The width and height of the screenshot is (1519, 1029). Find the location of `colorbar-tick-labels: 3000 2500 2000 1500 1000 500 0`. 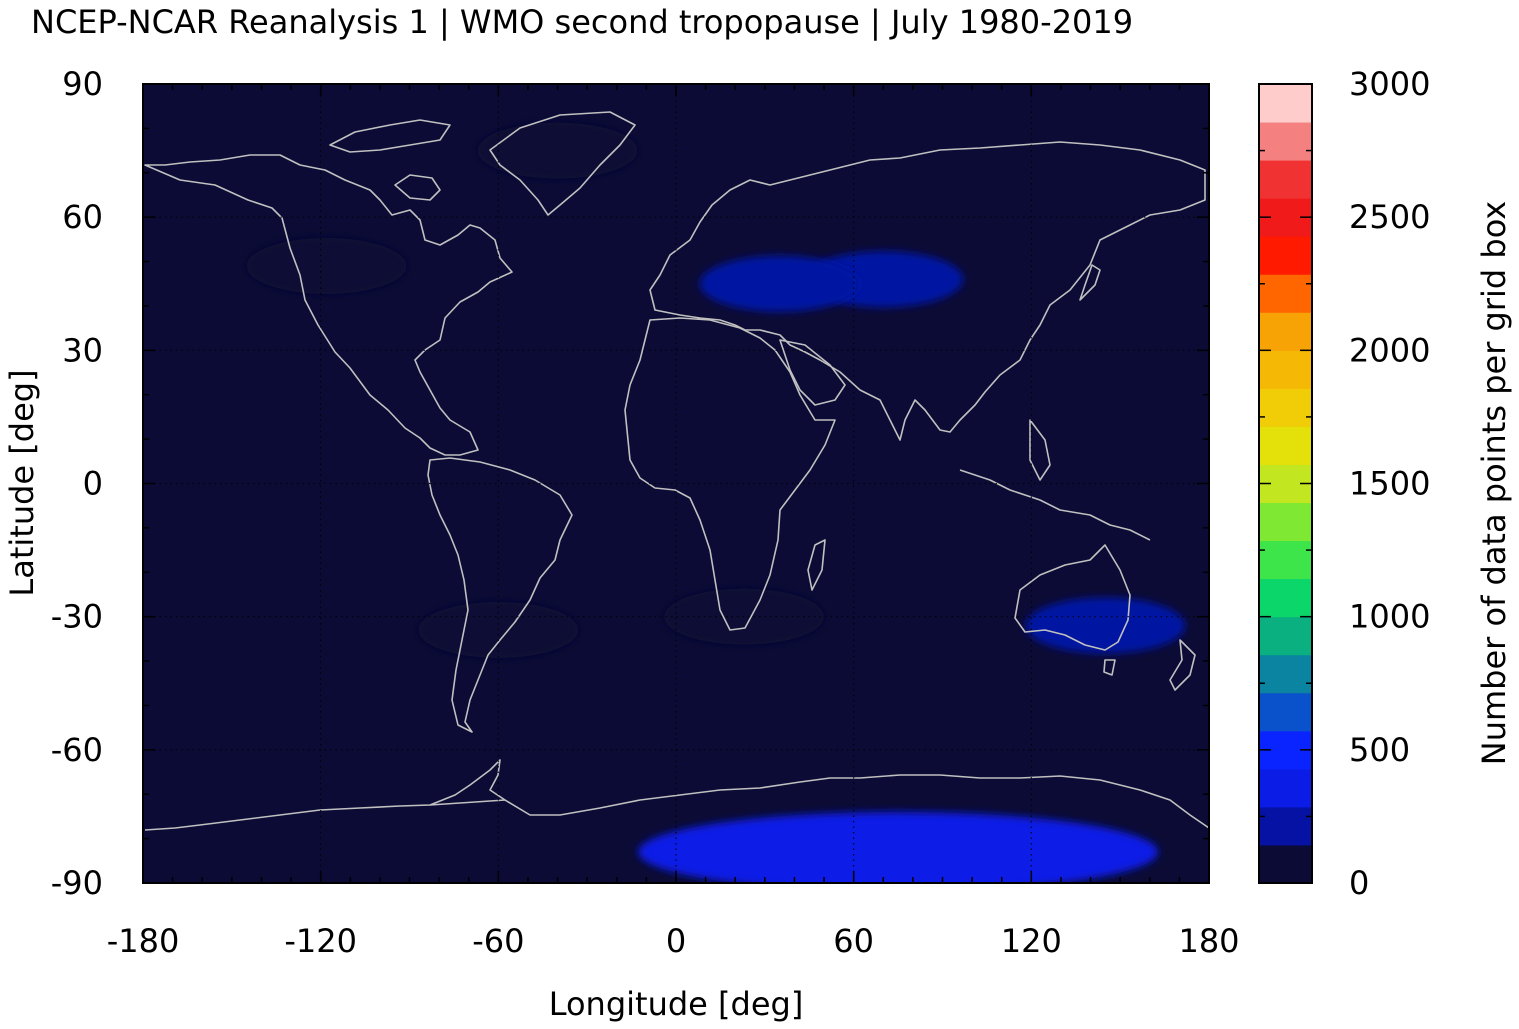

colorbar-tick-labels: 3000 2500 2000 1500 1000 500 0 is located at coordinates (1389, 483).